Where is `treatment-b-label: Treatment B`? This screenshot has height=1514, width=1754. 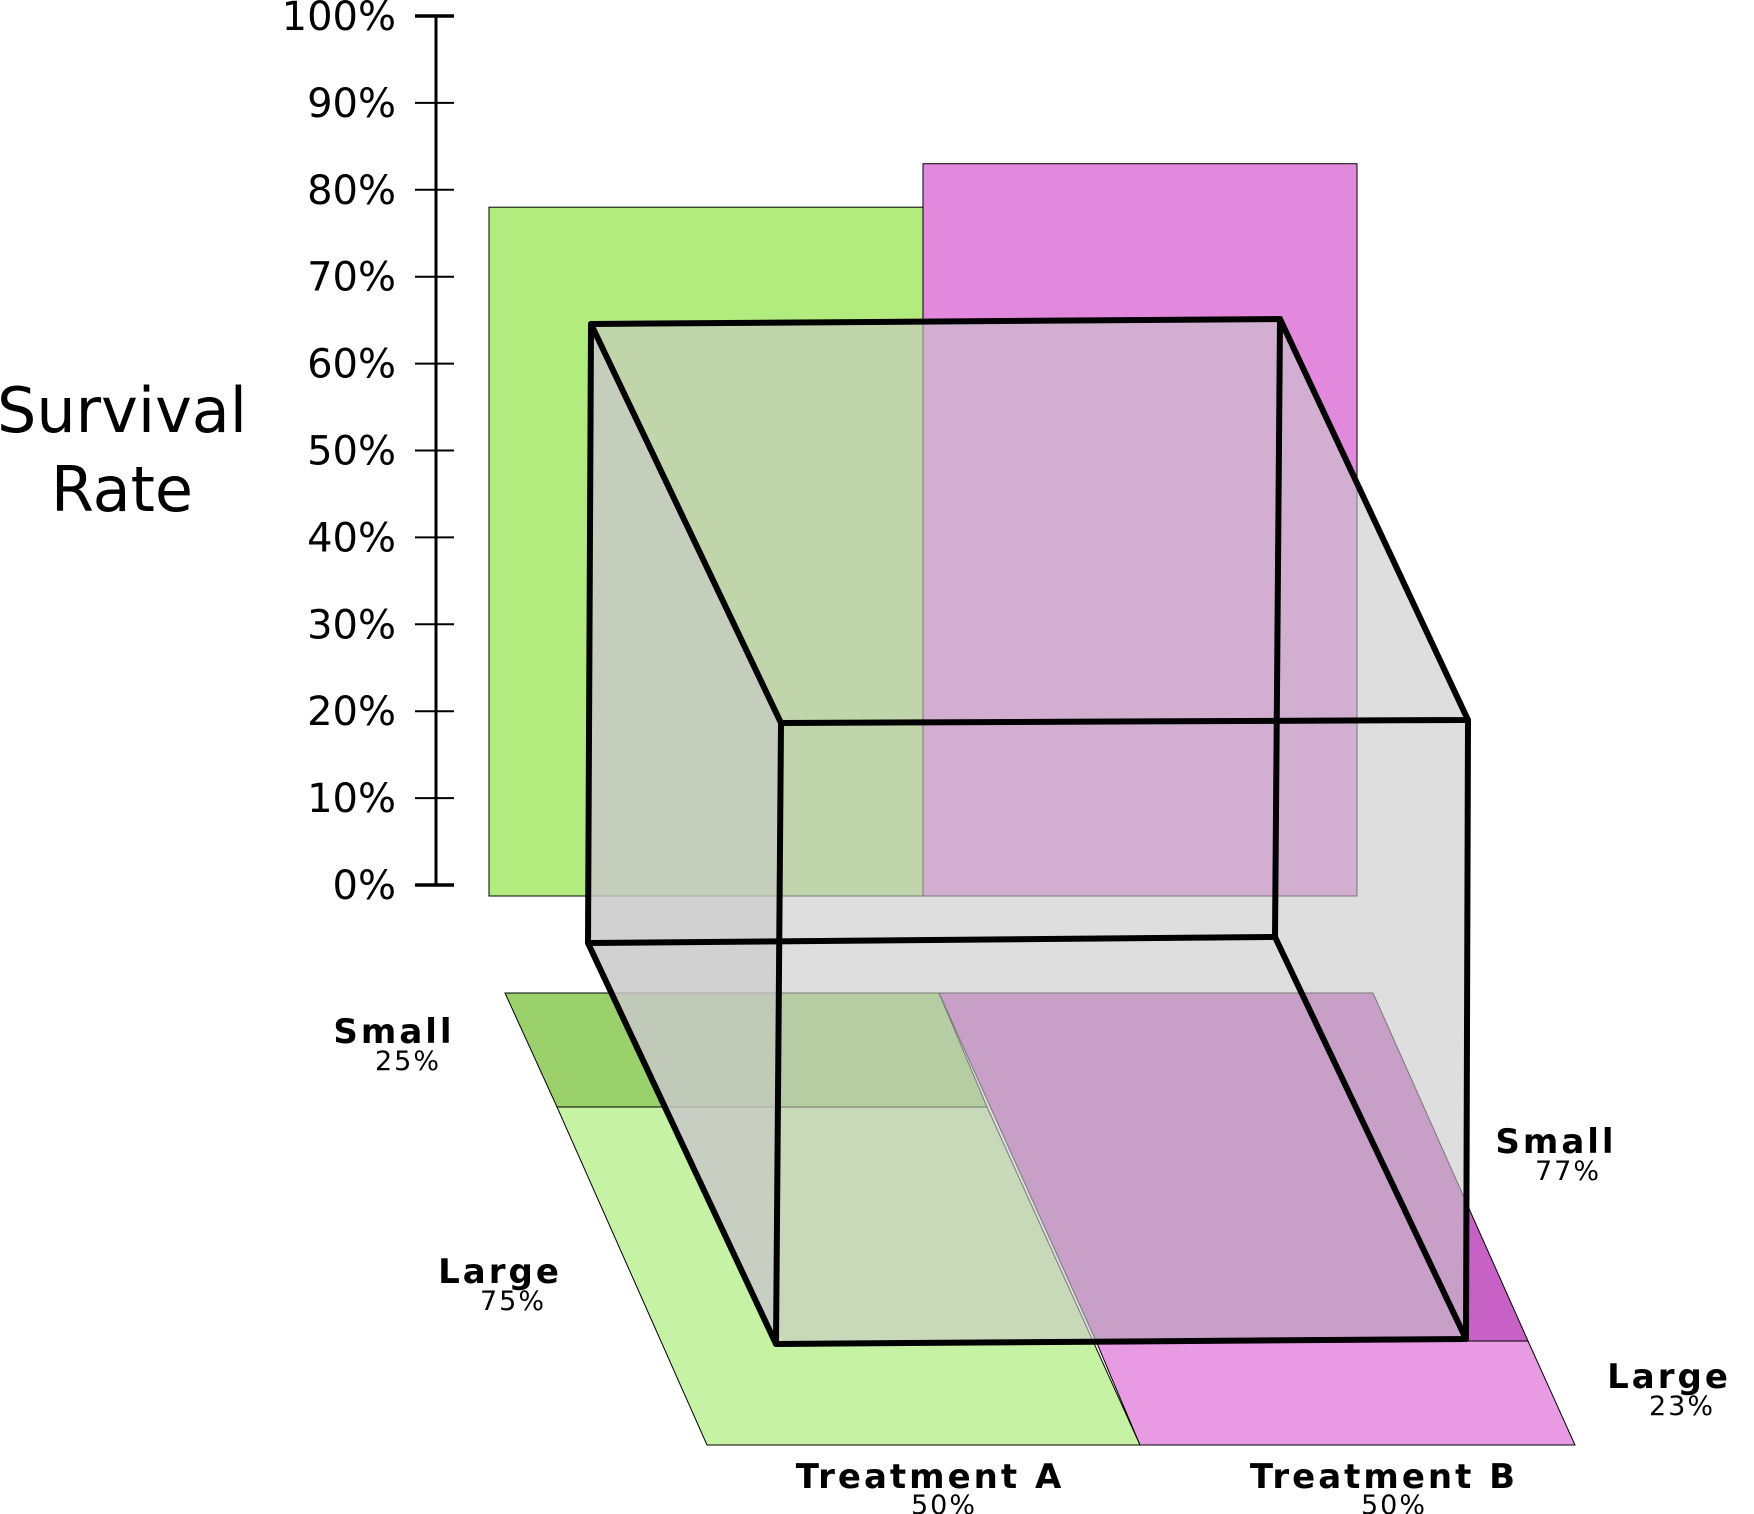 treatment-b-label: Treatment B is located at coordinates (1384, 1477).